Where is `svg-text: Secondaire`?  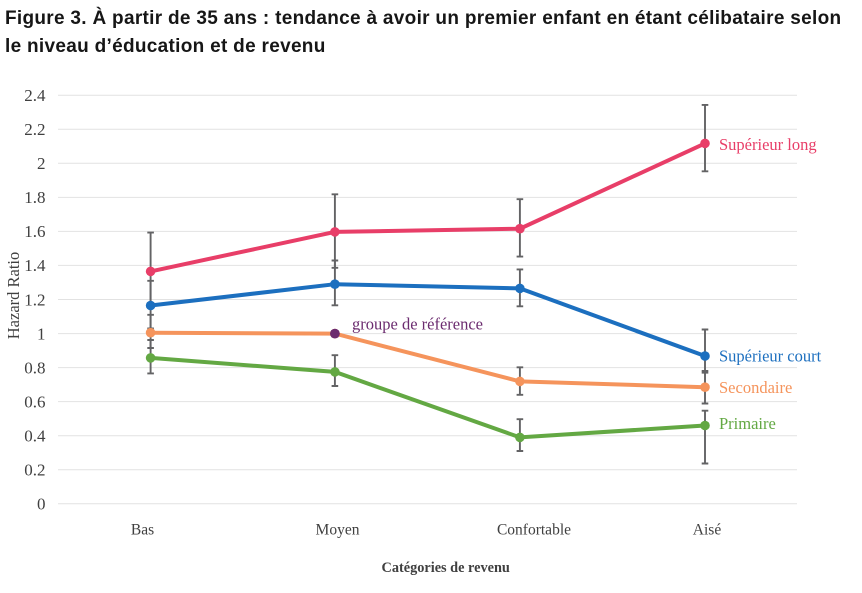 svg-text: Secondaire is located at coordinates (755, 387).